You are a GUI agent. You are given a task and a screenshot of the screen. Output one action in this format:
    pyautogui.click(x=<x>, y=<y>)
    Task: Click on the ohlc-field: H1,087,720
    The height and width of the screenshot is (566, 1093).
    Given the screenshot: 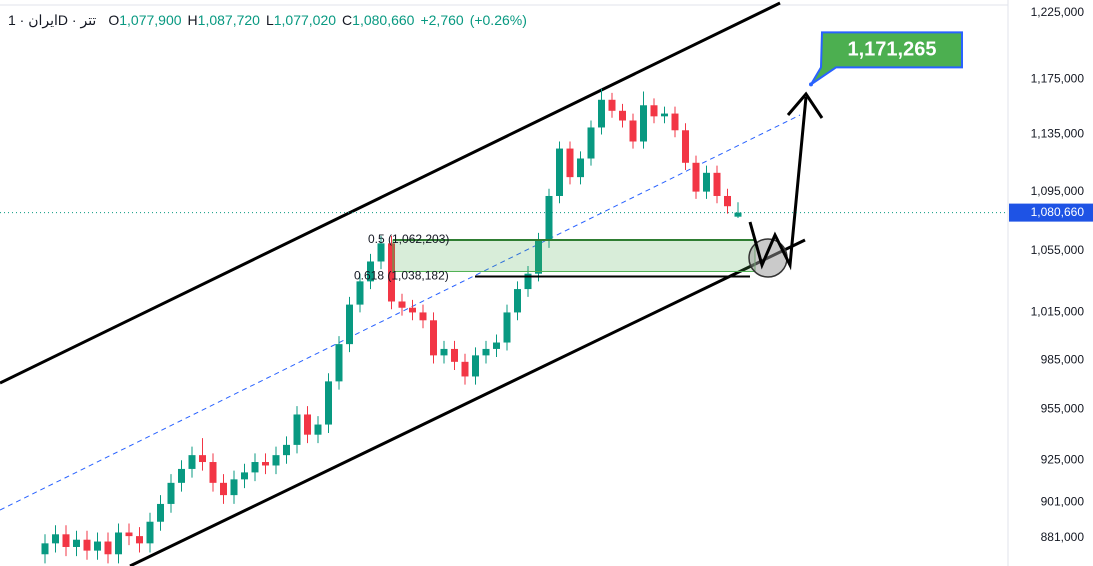 What is the action you would take?
    pyautogui.click(x=224, y=20)
    